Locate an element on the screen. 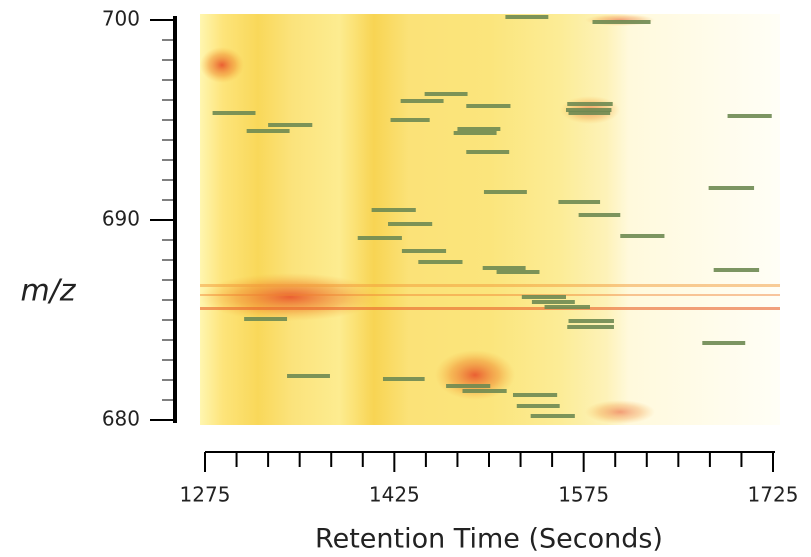 The image size is (811, 557). y-tick-label: 700 is located at coordinates (121, 19).